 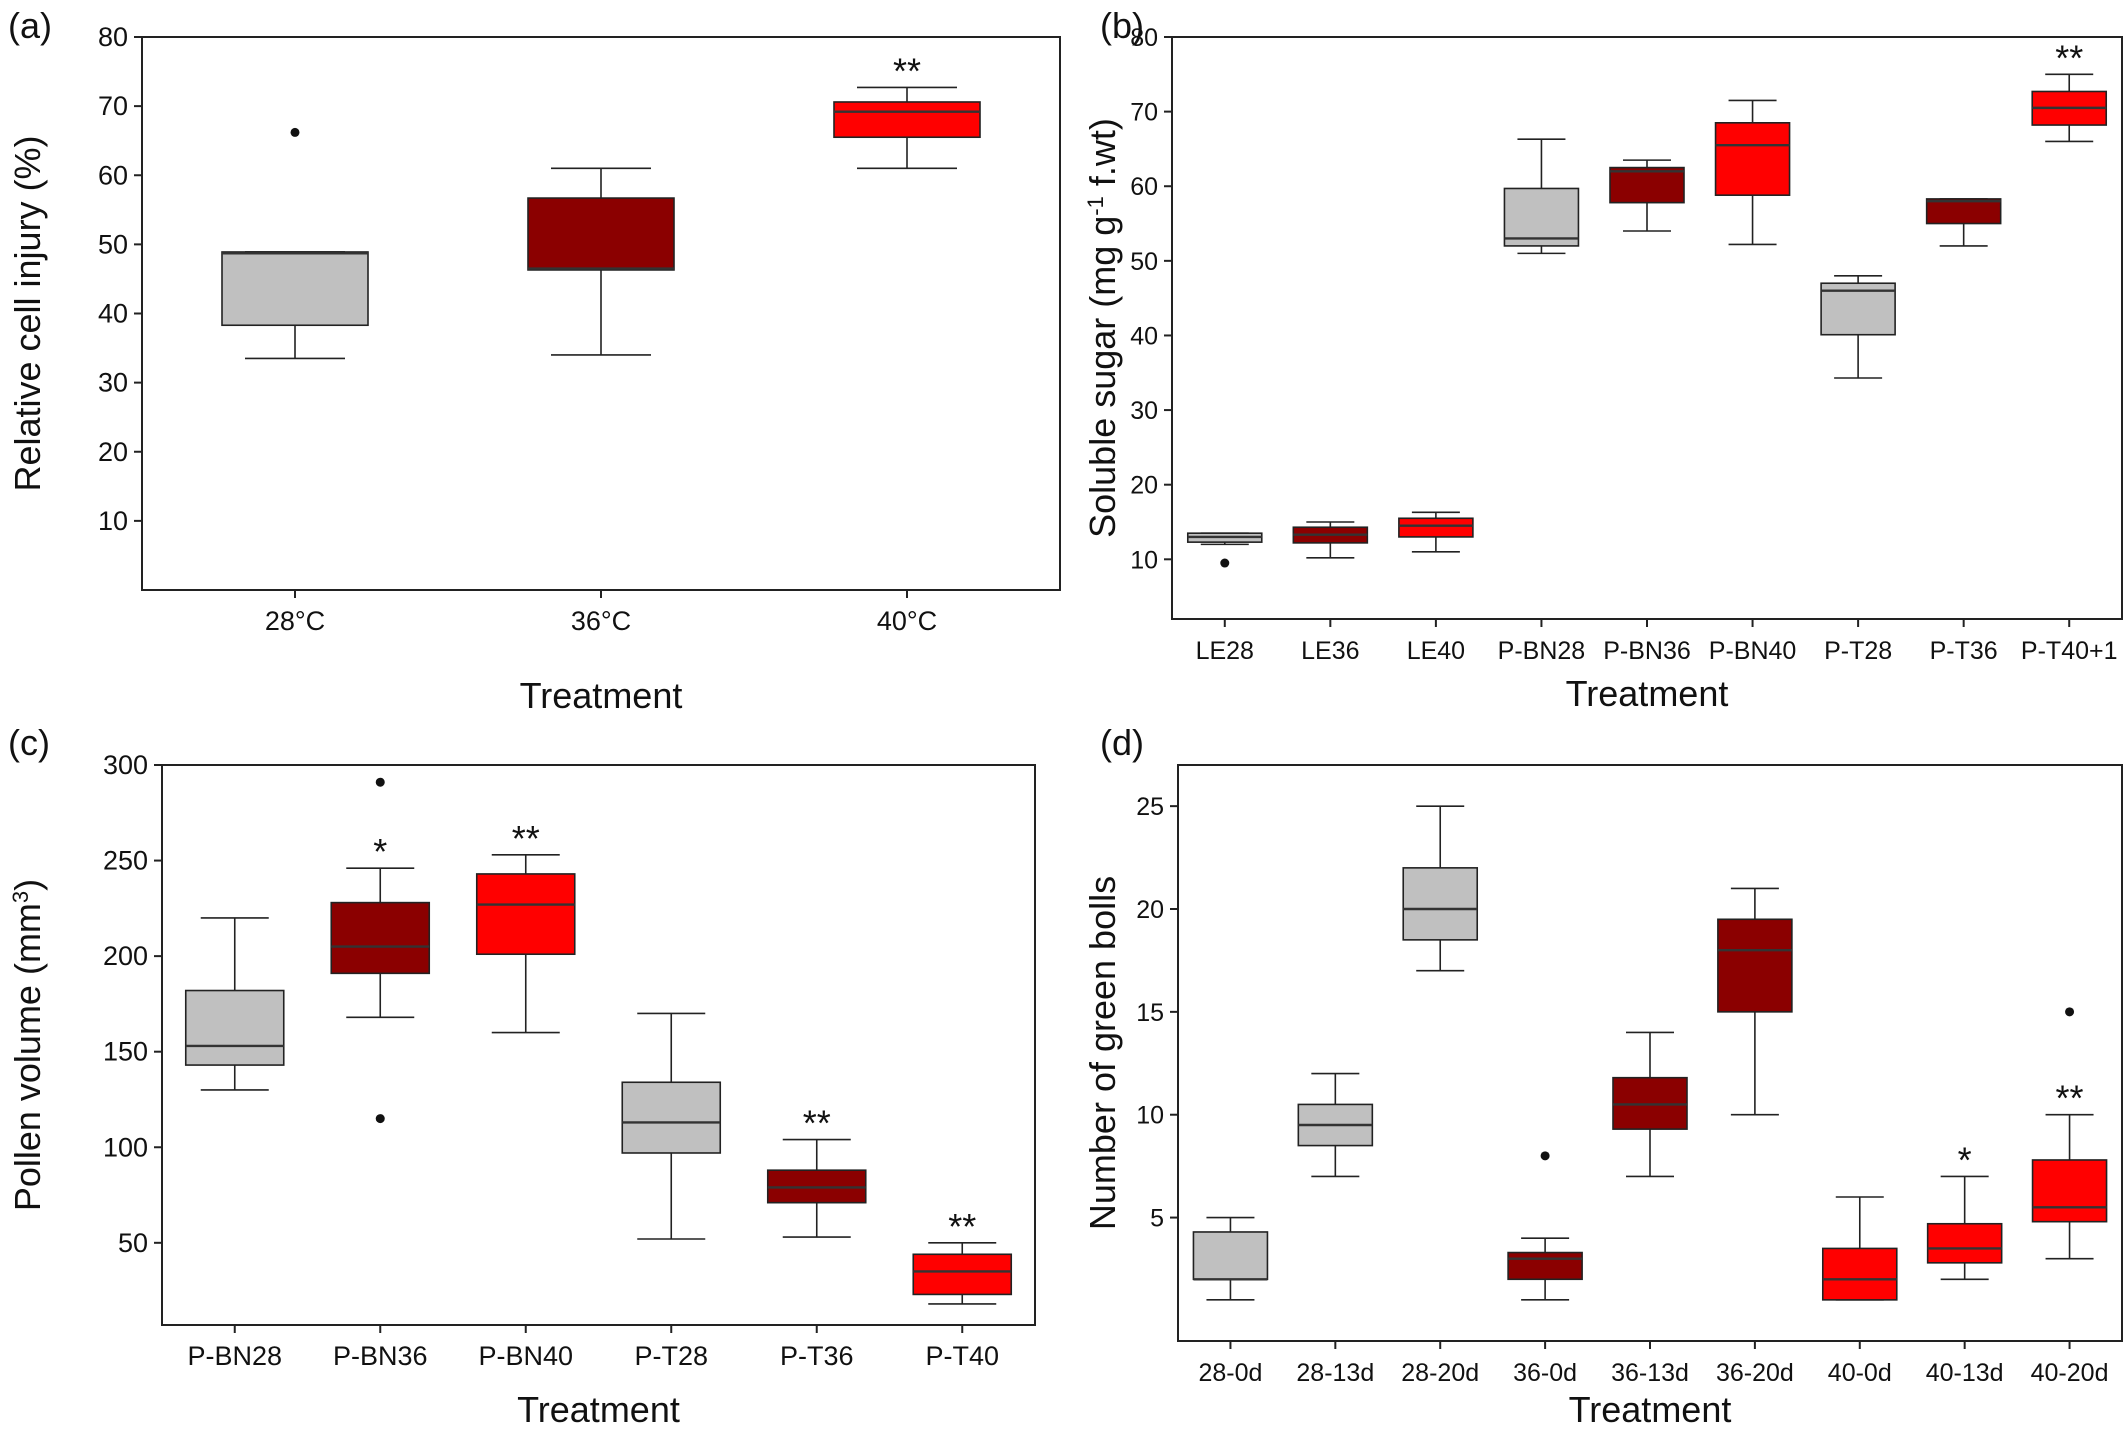 I want to click on y-tick-label: 100, so click(x=125, y=1147).